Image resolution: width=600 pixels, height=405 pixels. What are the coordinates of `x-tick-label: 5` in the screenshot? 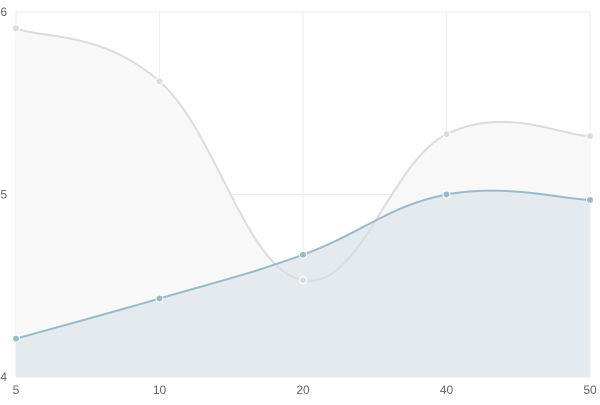 It's located at (16, 390).